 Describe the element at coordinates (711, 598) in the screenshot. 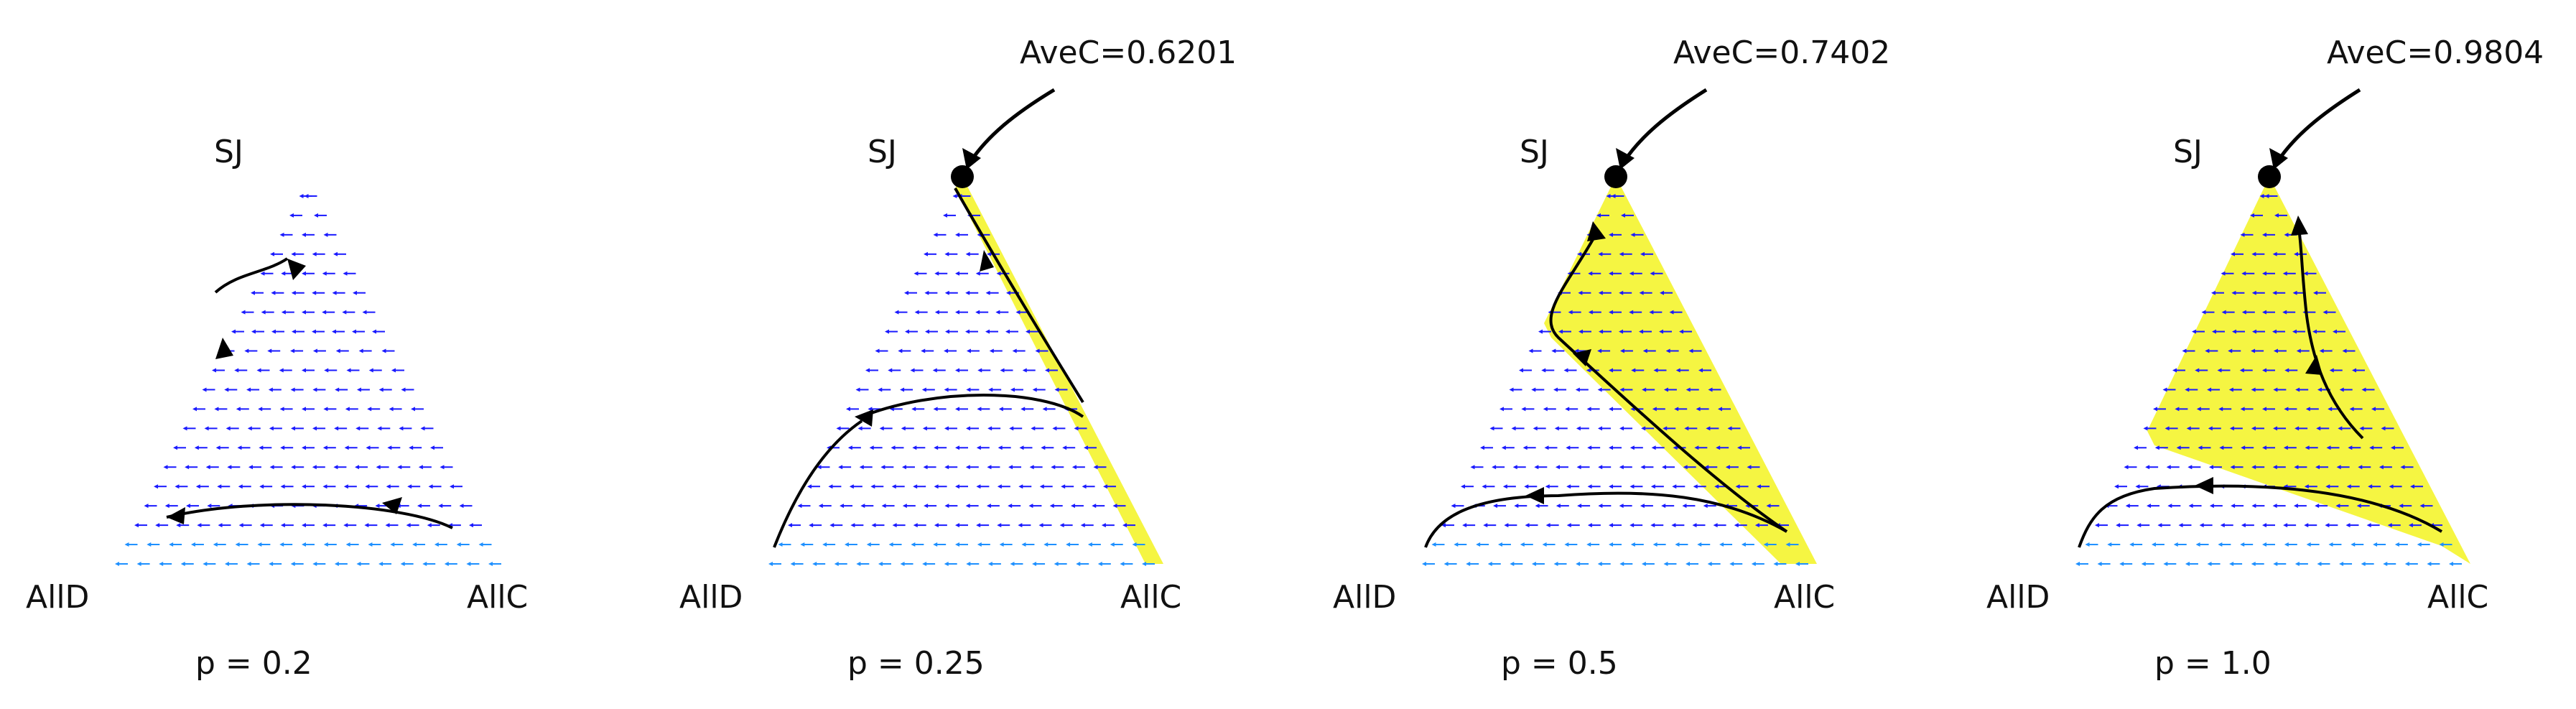

I see `vertex-label-left: AllD` at that location.